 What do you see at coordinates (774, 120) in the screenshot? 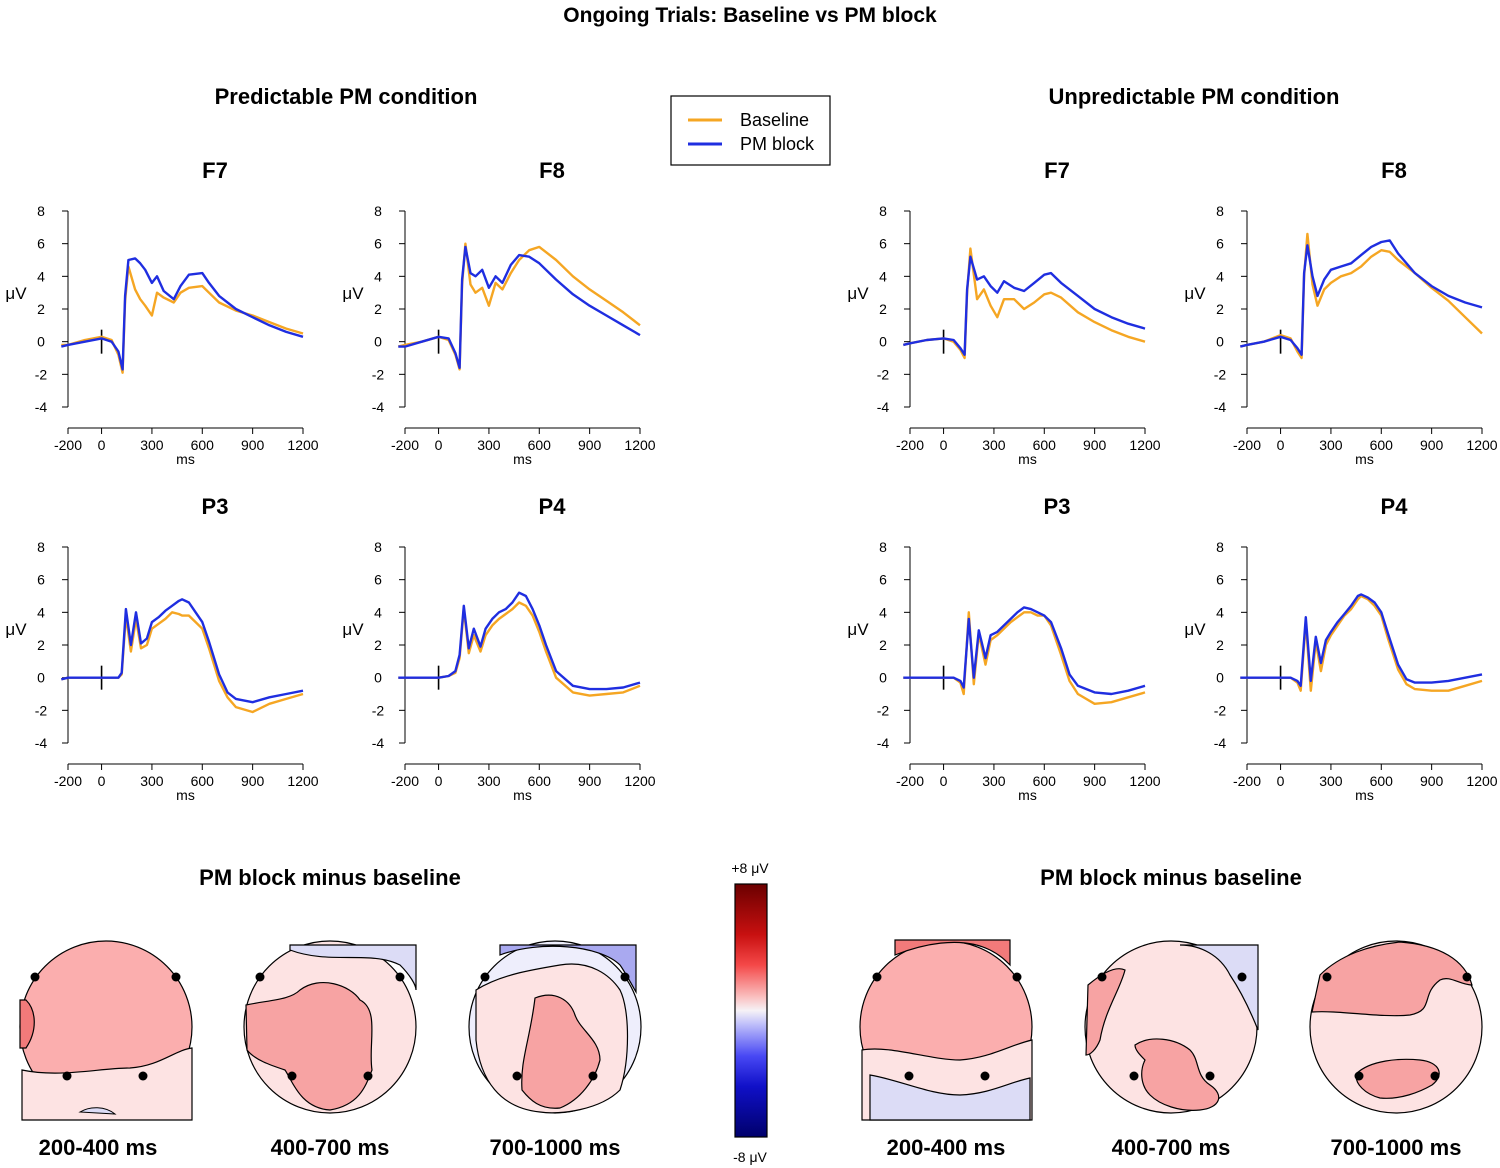
I see `legend-label-baseline: Baseline` at bounding box center [774, 120].